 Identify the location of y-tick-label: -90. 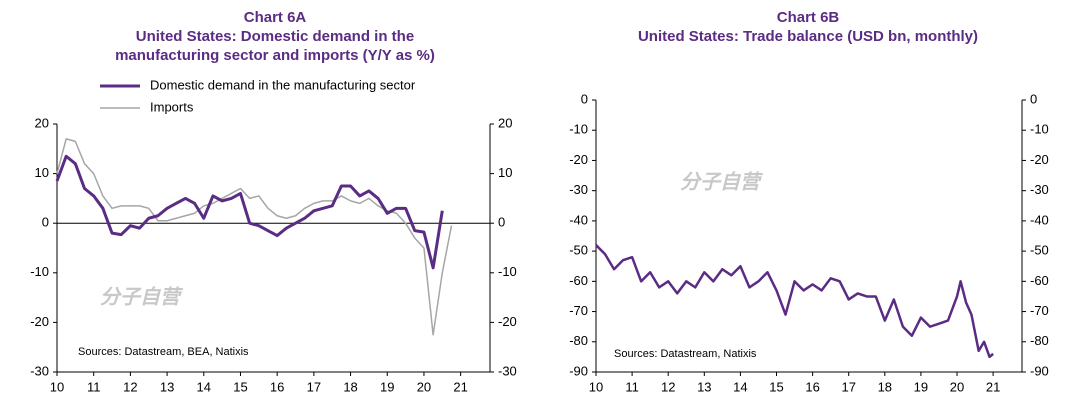
(578, 370).